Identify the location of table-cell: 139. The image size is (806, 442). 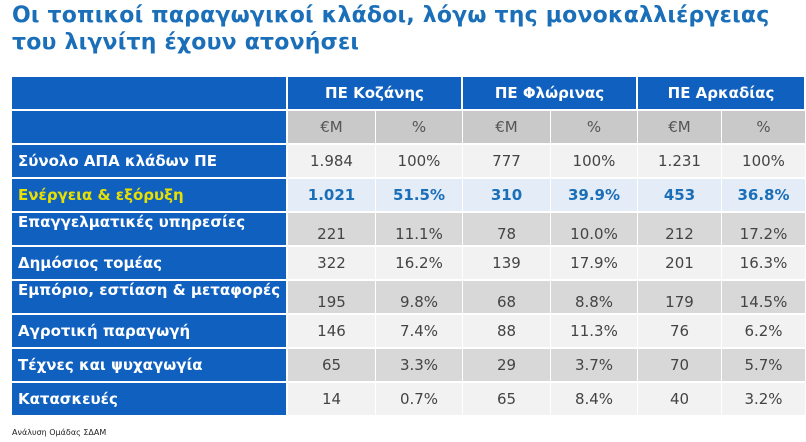
(507, 264).